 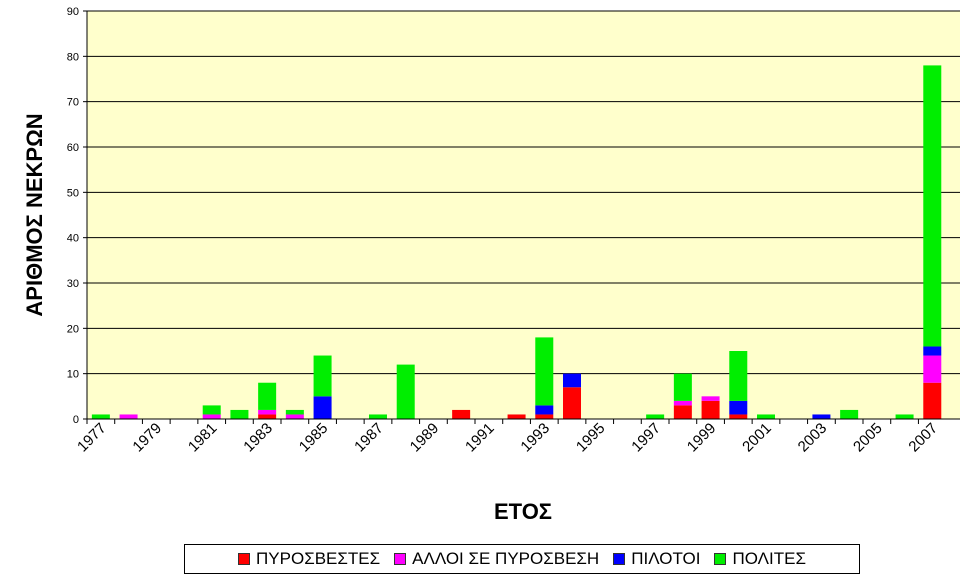 I want to click on x-tick-label: 1995, so click(x=591, y=438).